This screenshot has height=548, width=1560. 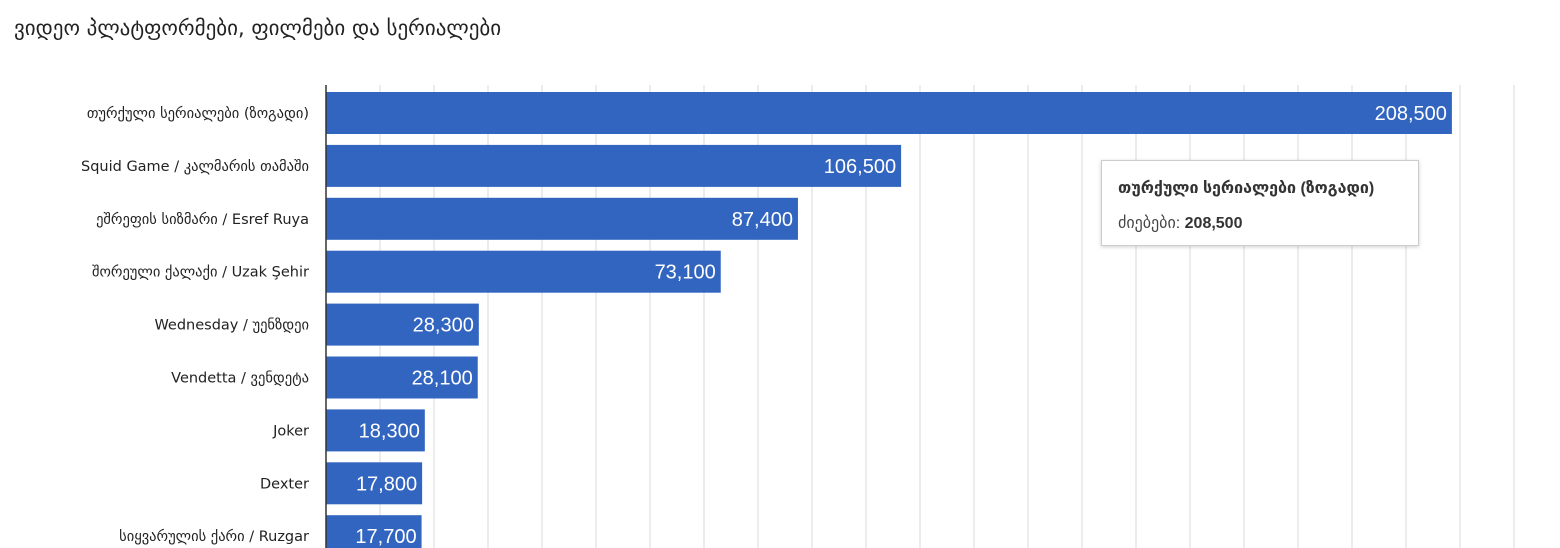 What do you see at coordinates (389, 431) in the screenshot?
I see `bar-value-label: 18,300` at bounding box center [389, 431].